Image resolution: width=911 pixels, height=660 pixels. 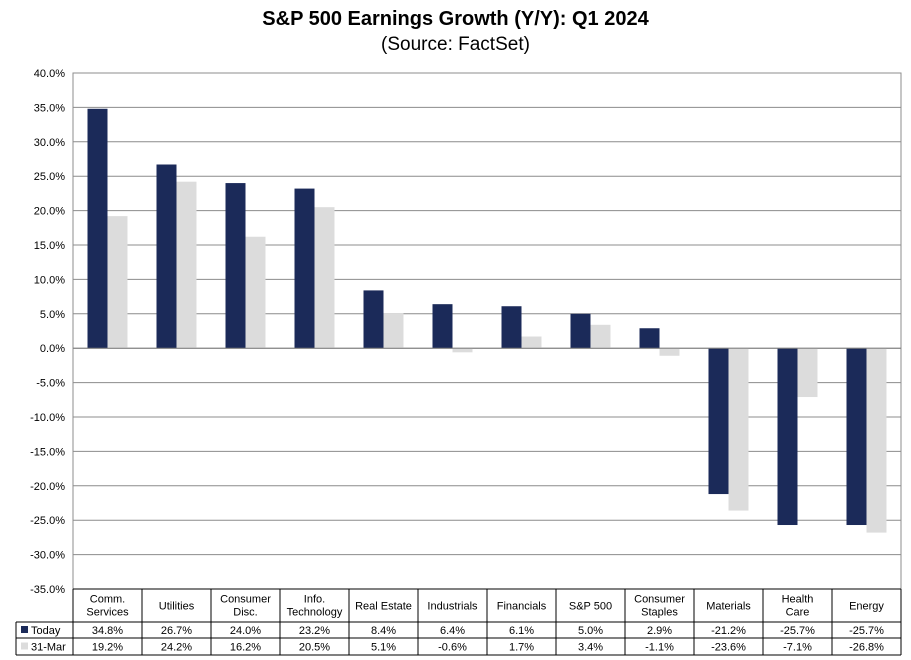 What do you see at coordinates (590, 607) in the screenshot?
I see `category-label: S&P 500` at bounding box center [590, 607].